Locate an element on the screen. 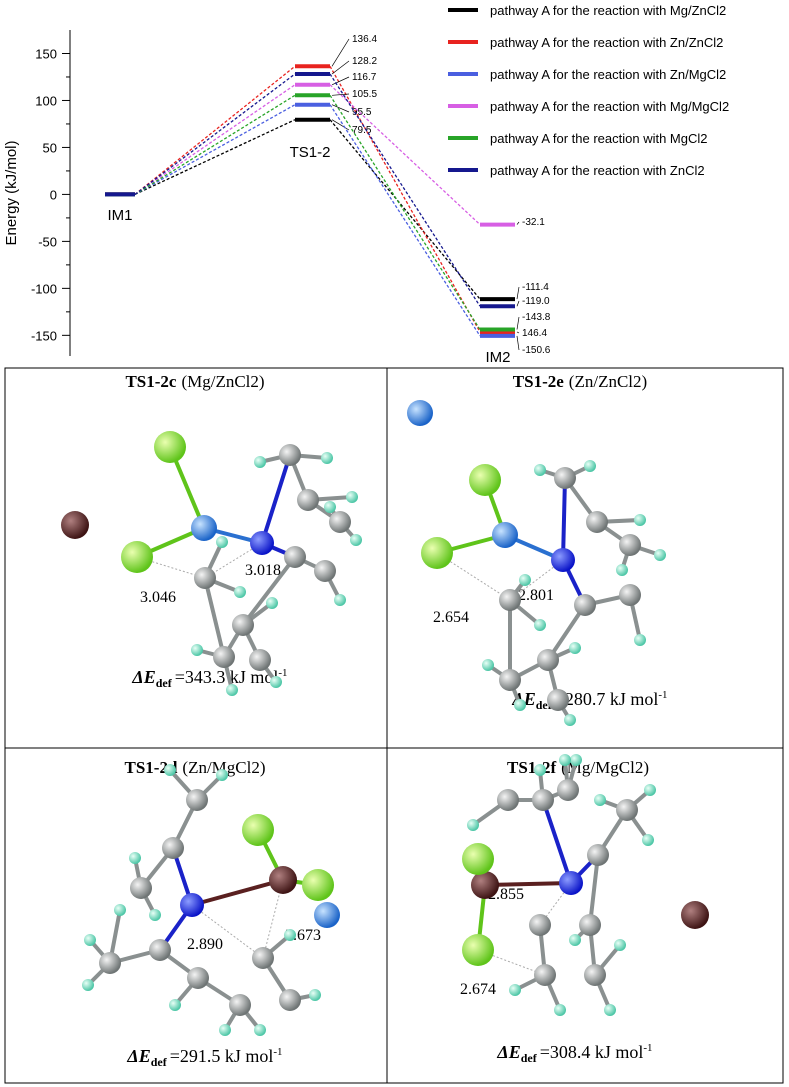  value-label: -150.6 is located at coordinates (536, 350).